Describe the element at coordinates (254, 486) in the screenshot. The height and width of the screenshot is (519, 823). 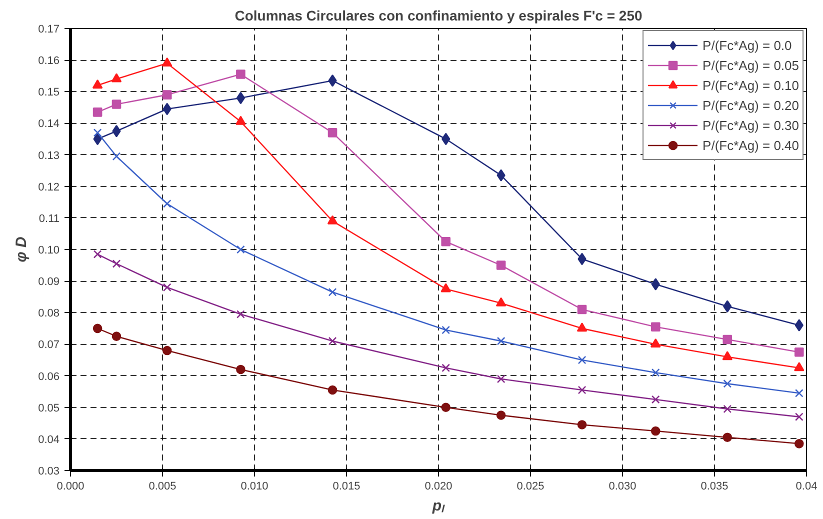
I see `x-tick-label: 0.010` at that location.